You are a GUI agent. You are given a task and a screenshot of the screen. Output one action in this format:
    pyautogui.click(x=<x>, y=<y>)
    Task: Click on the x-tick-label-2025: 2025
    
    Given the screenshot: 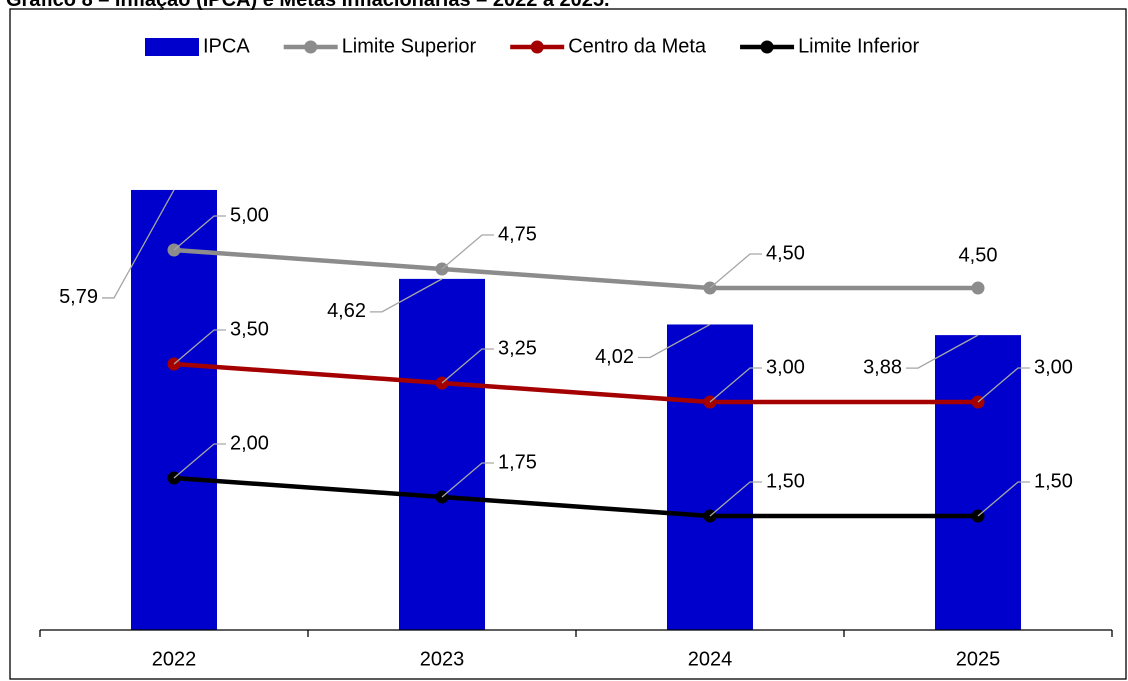 What is the action you would take?
    pyautogui.click(x=978, y=659)
    